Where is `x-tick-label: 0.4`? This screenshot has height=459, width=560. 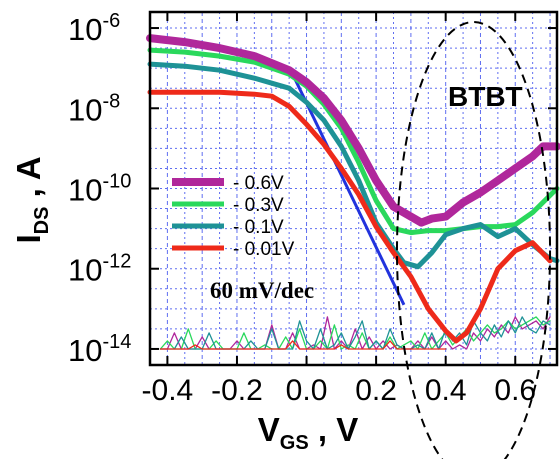 x-tick-label: 0.4 is located at coordinates (446, 390).